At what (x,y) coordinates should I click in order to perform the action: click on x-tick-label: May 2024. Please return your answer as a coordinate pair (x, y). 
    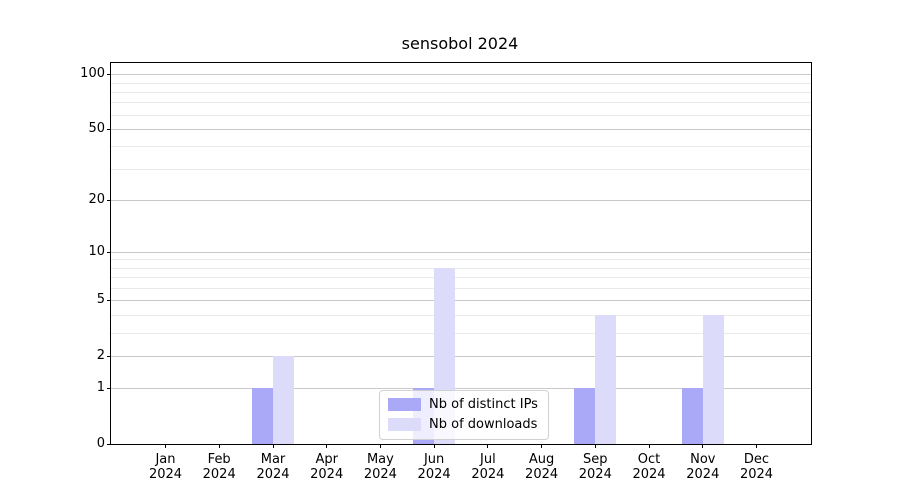
    Looking at the image, I should click on (380, 467).